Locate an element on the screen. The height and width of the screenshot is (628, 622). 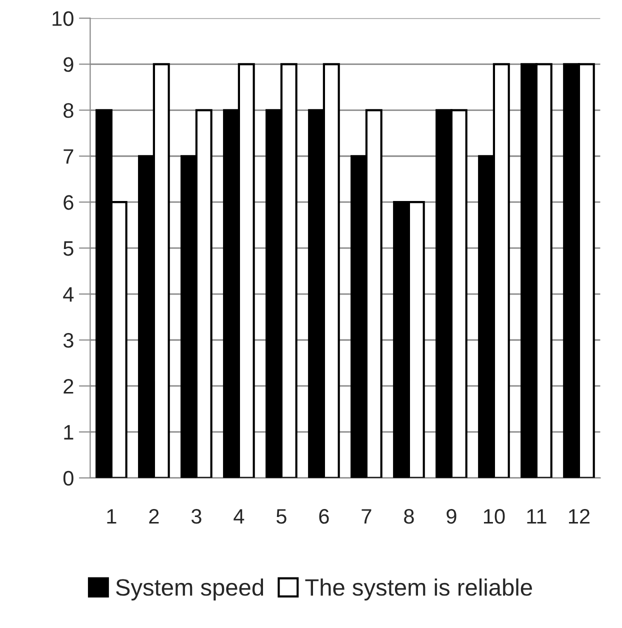
y-tick-label: 9 is located at coordinates (69, 64).